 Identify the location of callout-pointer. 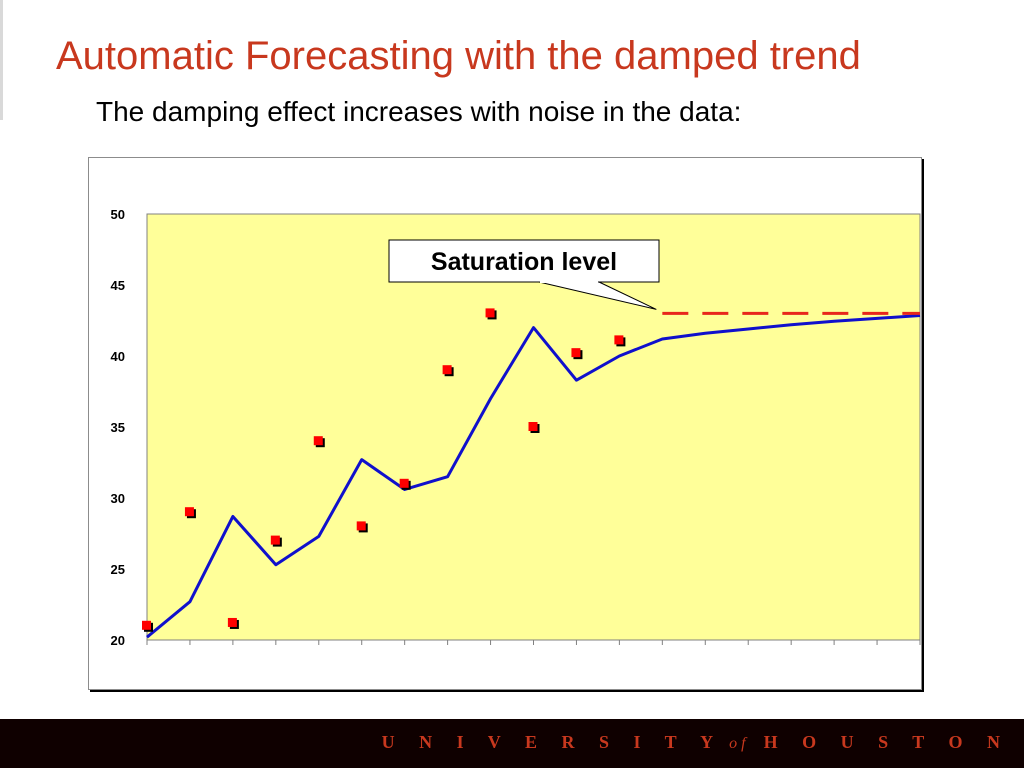
(597, 295).